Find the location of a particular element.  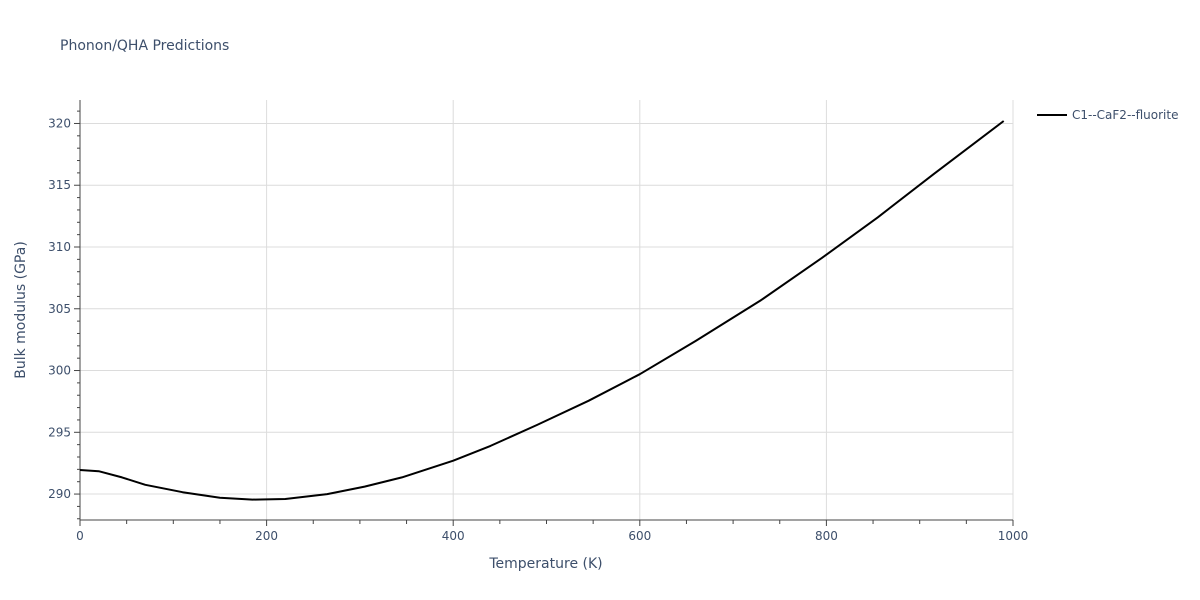

y-tick-label: 315 is located at coordinates (59, 185).